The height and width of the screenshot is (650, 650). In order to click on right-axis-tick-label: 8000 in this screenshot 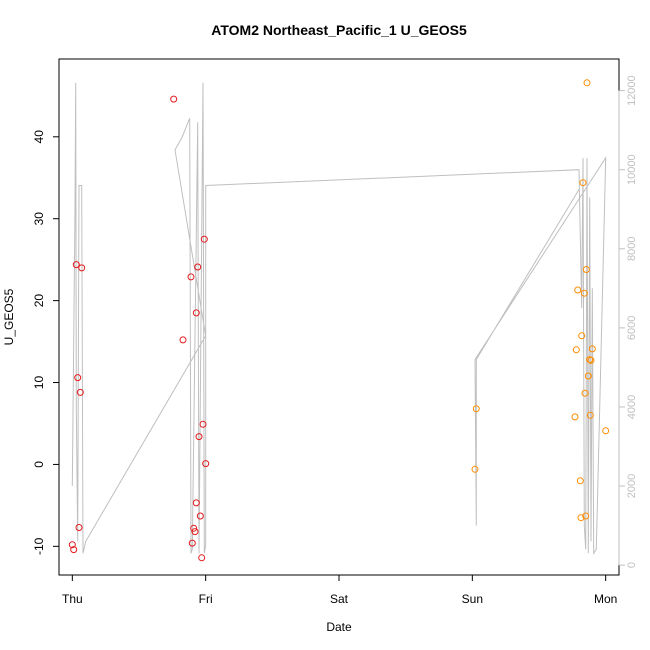, I will do `click(632, 249)`.